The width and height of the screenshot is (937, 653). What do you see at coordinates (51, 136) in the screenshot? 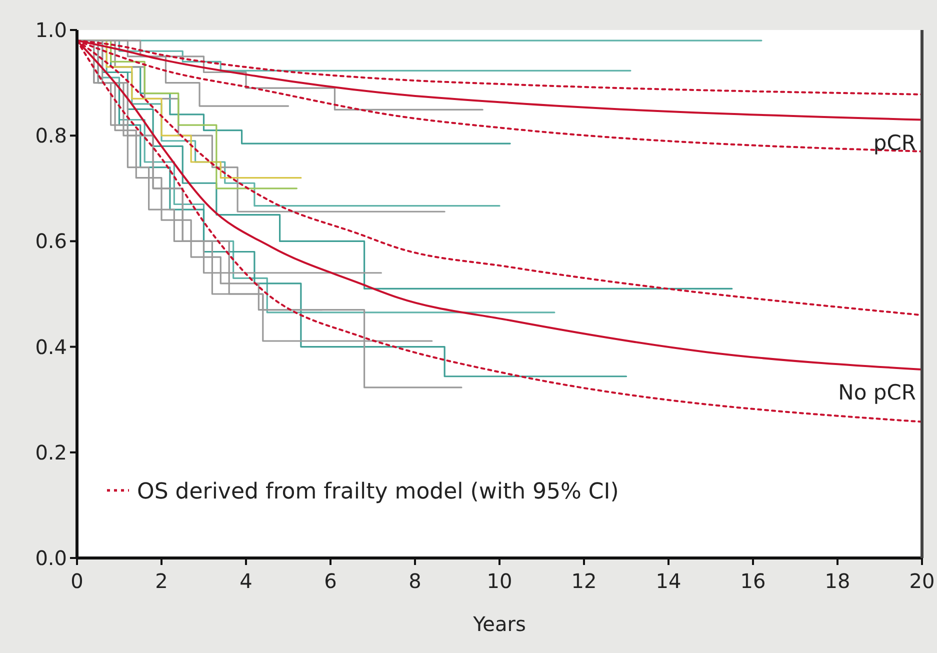
I see `y-tick-label: 0.8` at bounding box center [51, 136].